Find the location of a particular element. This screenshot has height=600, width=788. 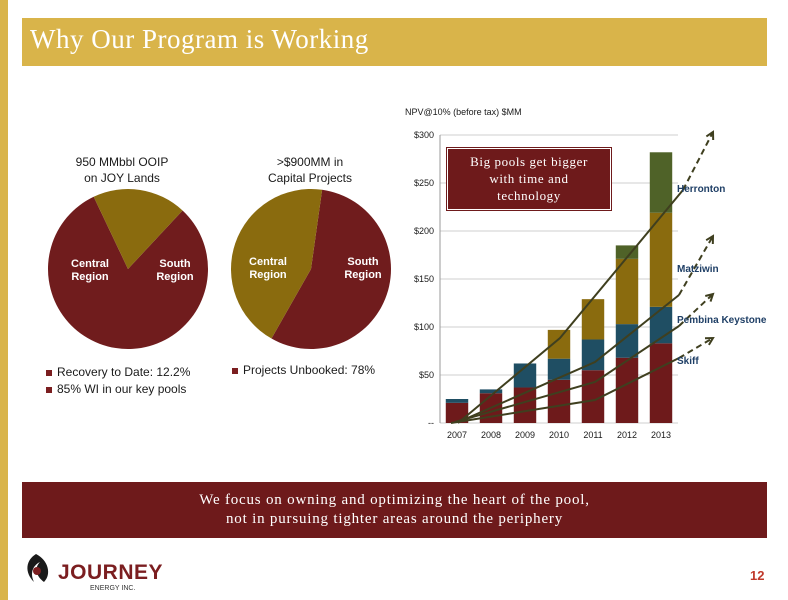

pie-left-south-label-line1: South is located at coordinates (175, 264).